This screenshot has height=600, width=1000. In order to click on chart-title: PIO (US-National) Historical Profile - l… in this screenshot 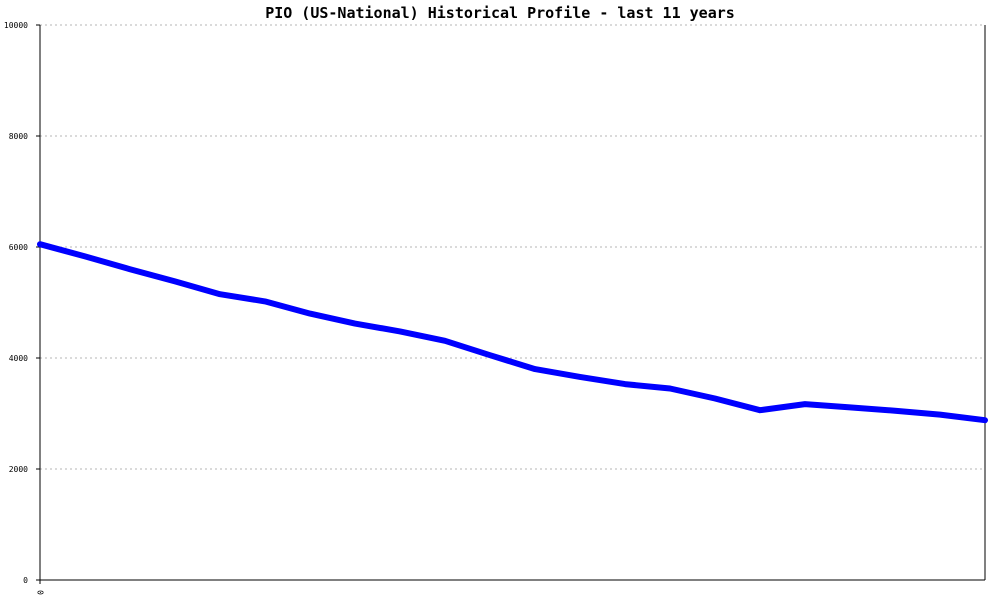, I will do `click(500, 13)`.